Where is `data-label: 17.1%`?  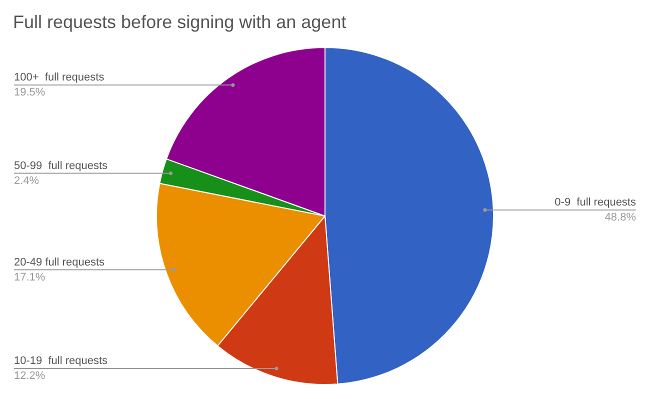 data-label: 17.1% is located at coordinates (30, 277).